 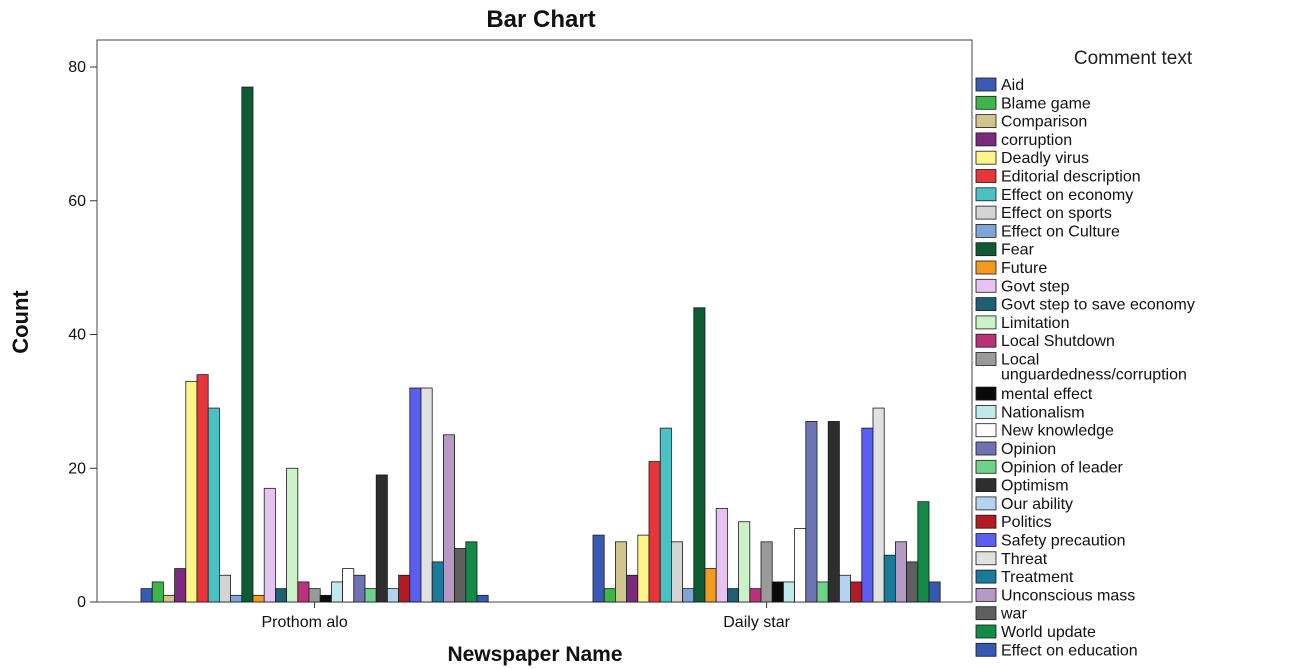 What do you see at coordinates (1037, 504) in the screenshot?
I see `legend-label: Our ability` at bounding box center [1037, 504].